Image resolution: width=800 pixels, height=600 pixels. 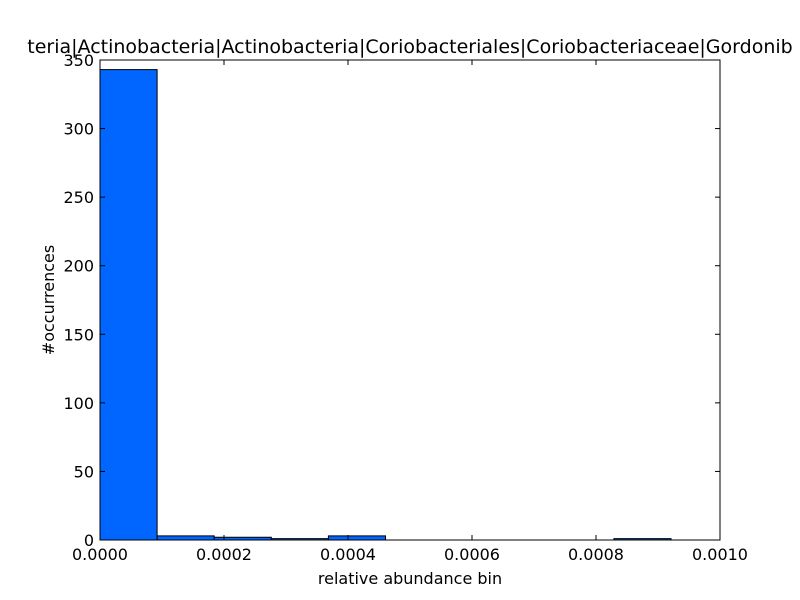 What do you see at coordinates (78, 60) in the screenshot?
I see `y-tick-label: 350` at bounding box center [78, 60].